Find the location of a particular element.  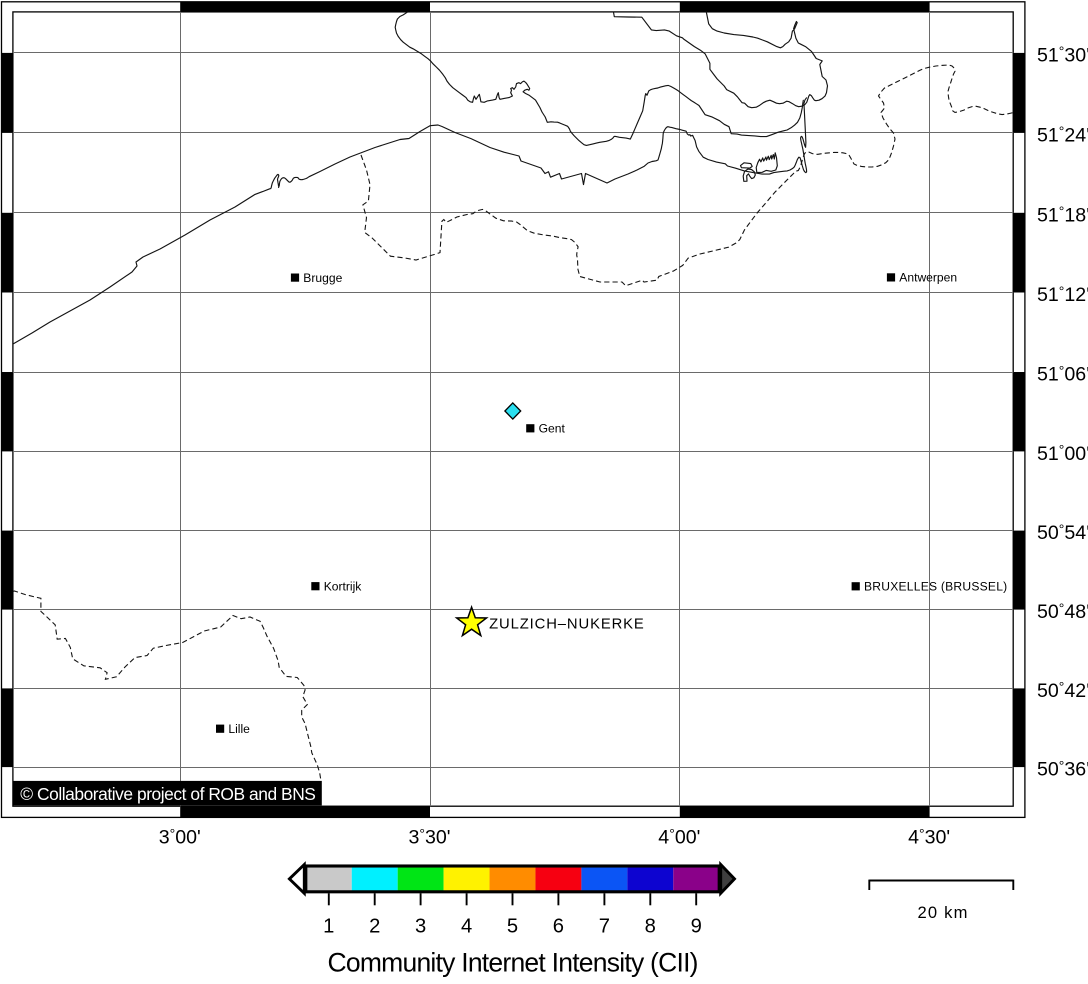

svg-text: 3 is located at coordinates (420, 927).